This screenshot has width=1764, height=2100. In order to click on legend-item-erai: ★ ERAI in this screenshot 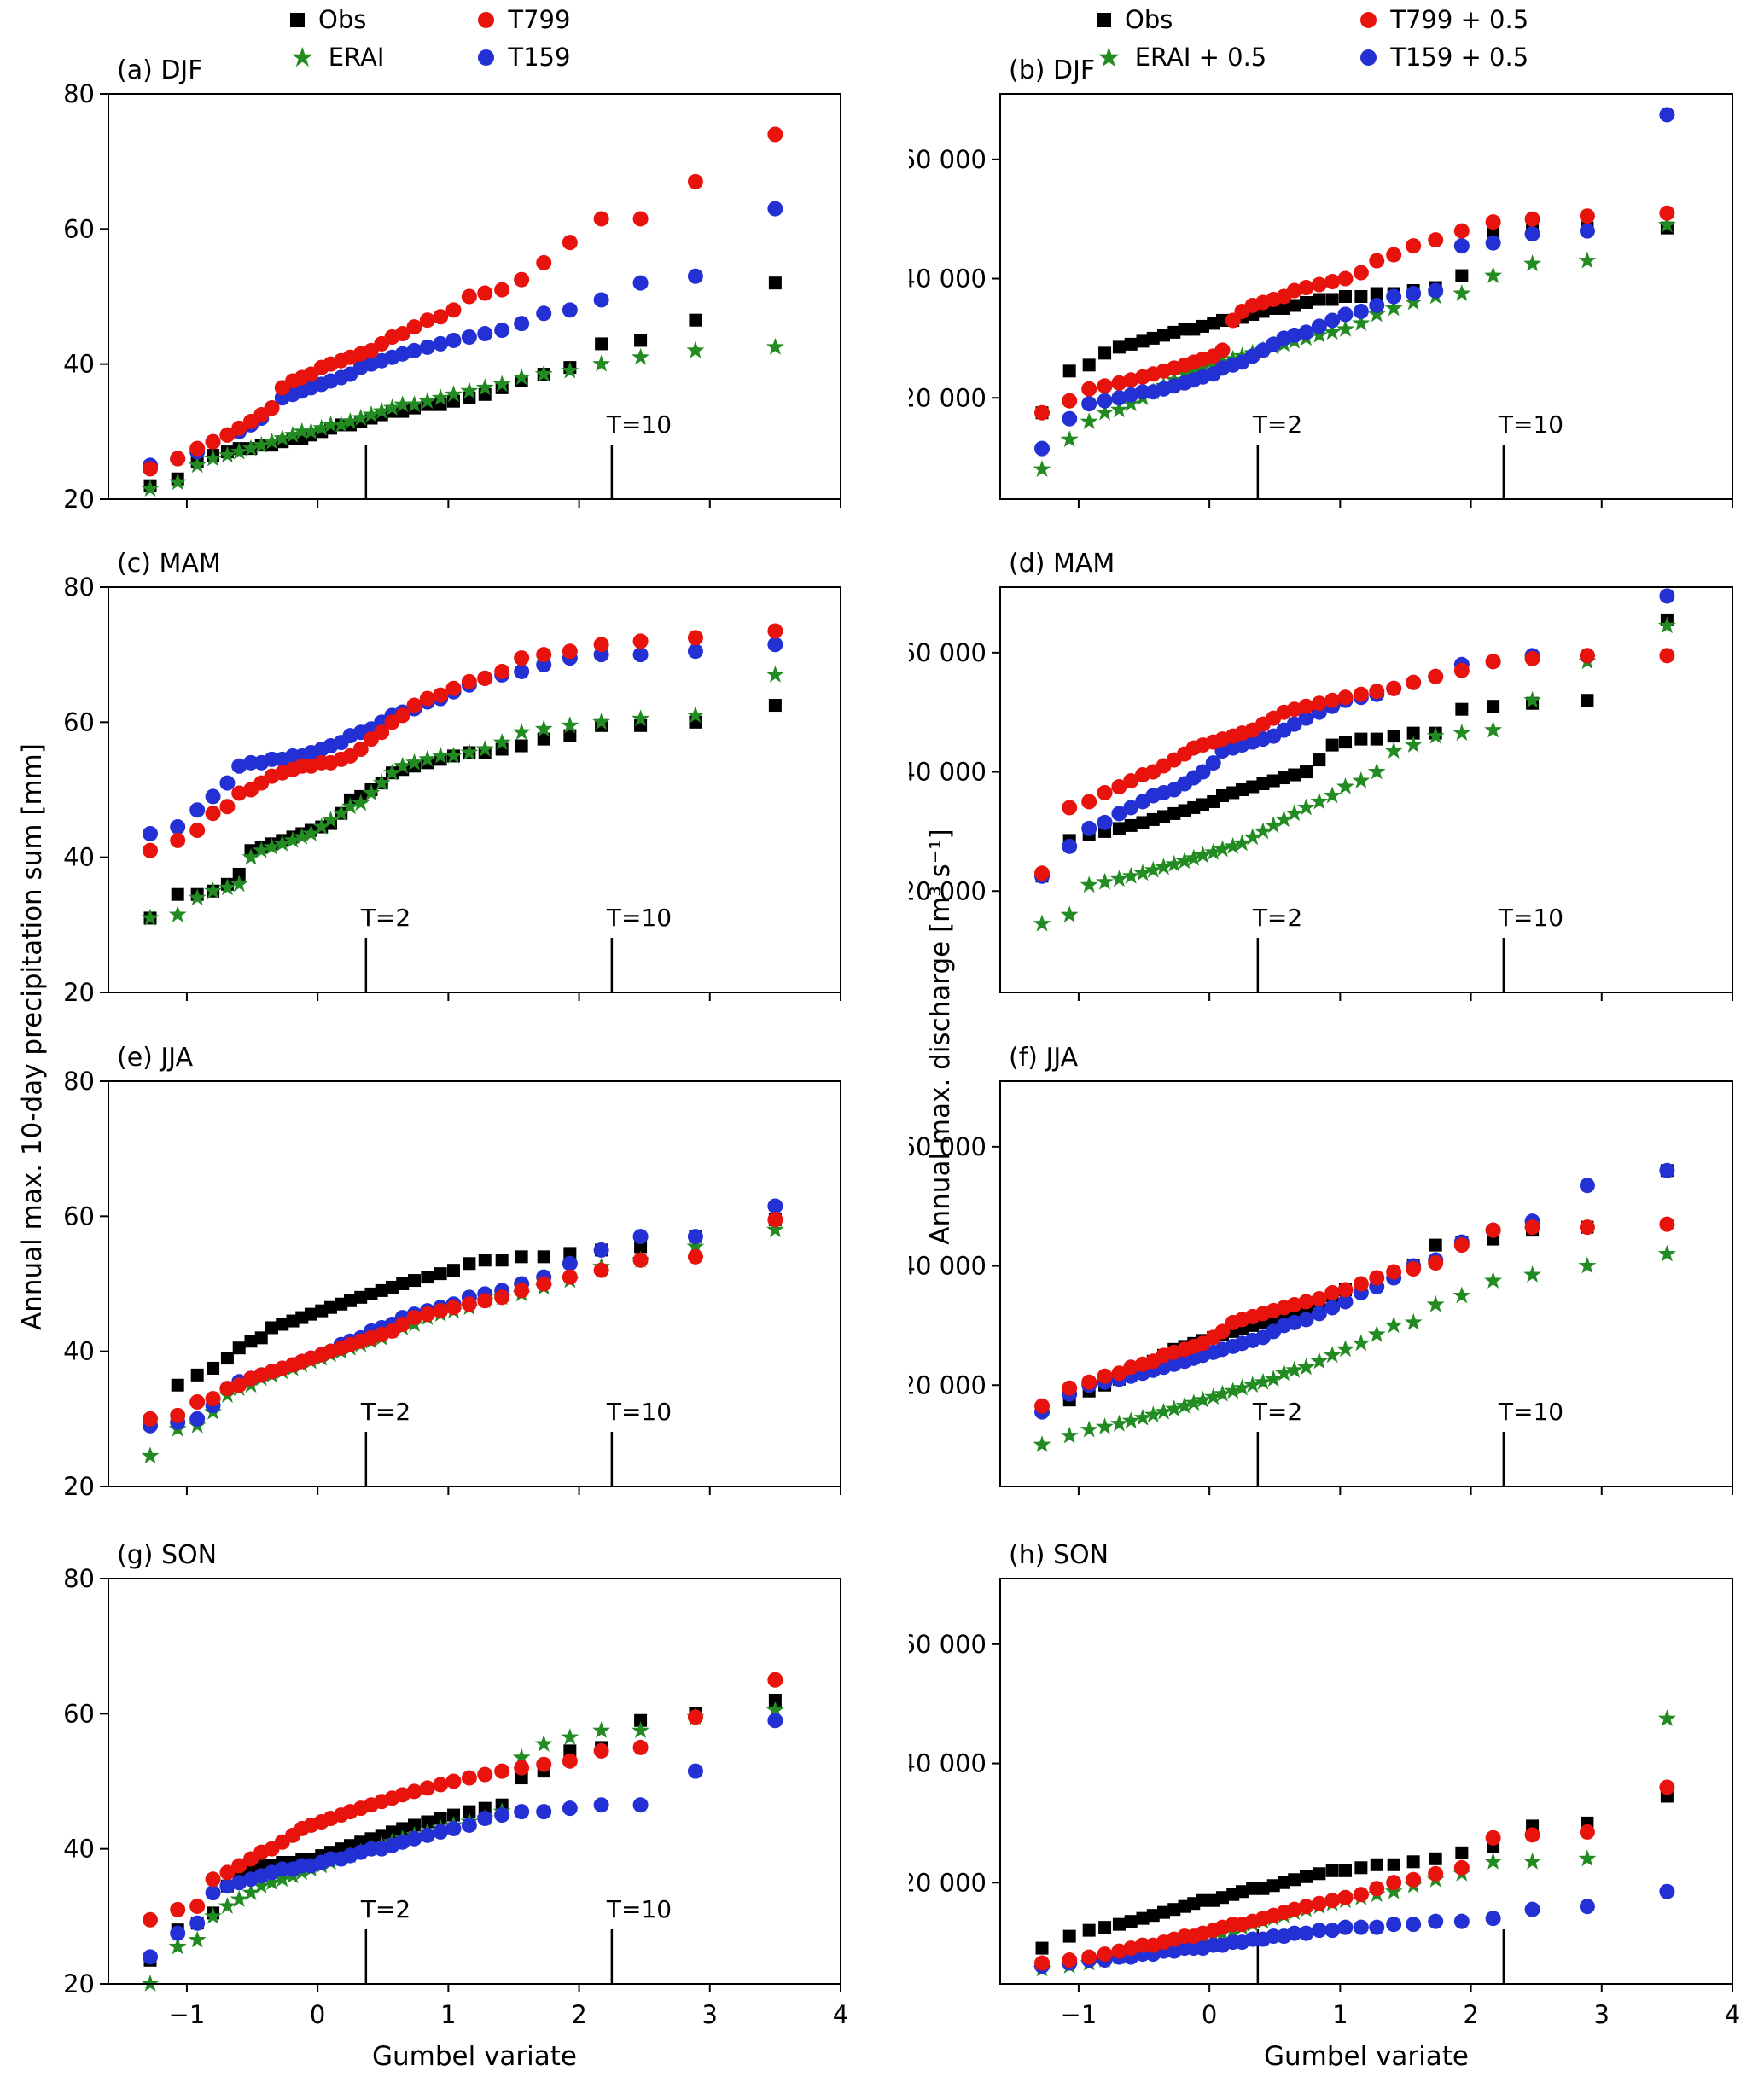, I will do `click(337, 58)`.